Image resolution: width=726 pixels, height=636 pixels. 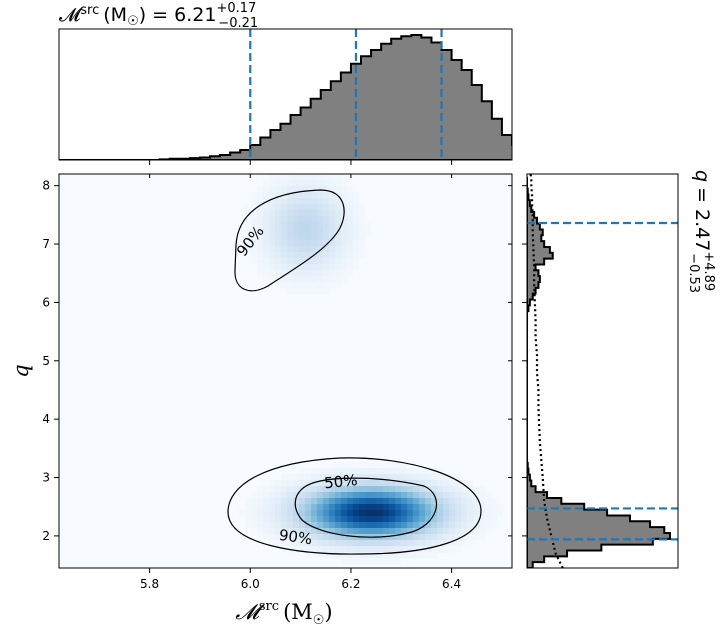 I want to click on x-tick-label: 6.0, so click(x=250, y=584).